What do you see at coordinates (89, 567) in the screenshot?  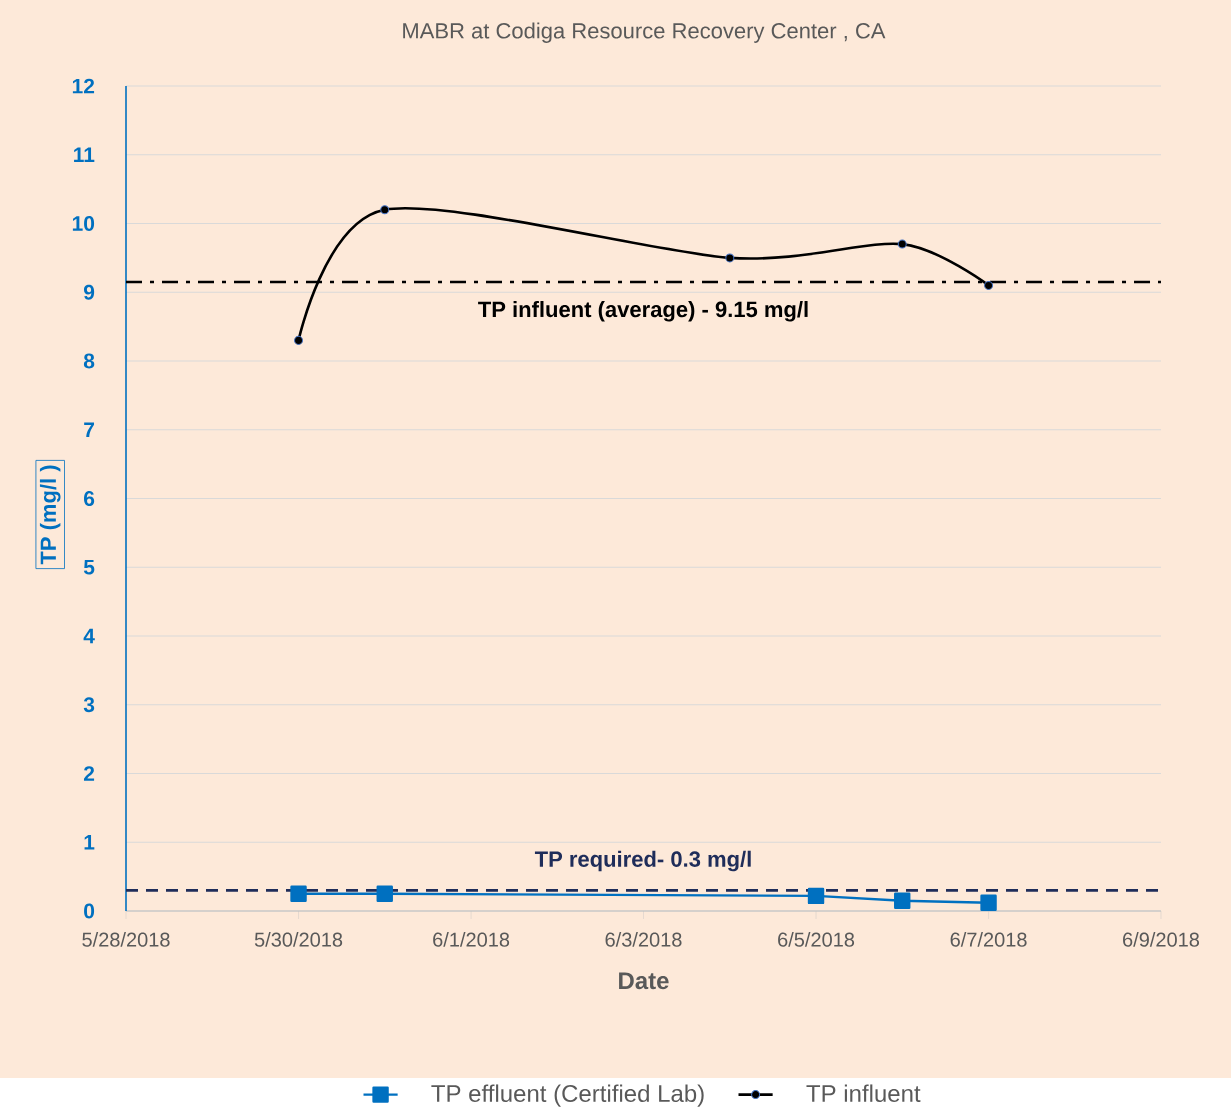 I see `y-tick-label: 5` at bounding box center [89, 567].